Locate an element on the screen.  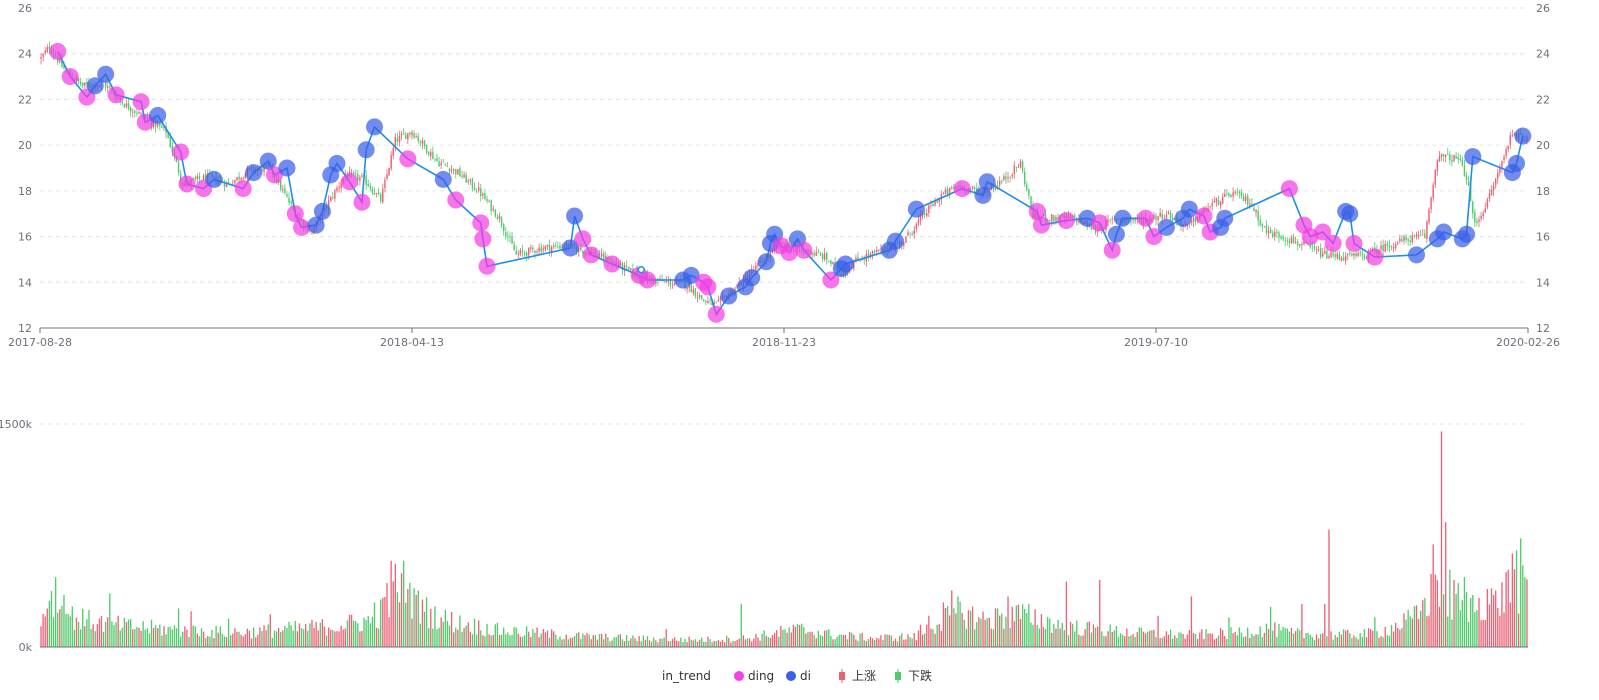
legend: in_trend ding di 上涨 下跌 is located at coordinates (797, 675).